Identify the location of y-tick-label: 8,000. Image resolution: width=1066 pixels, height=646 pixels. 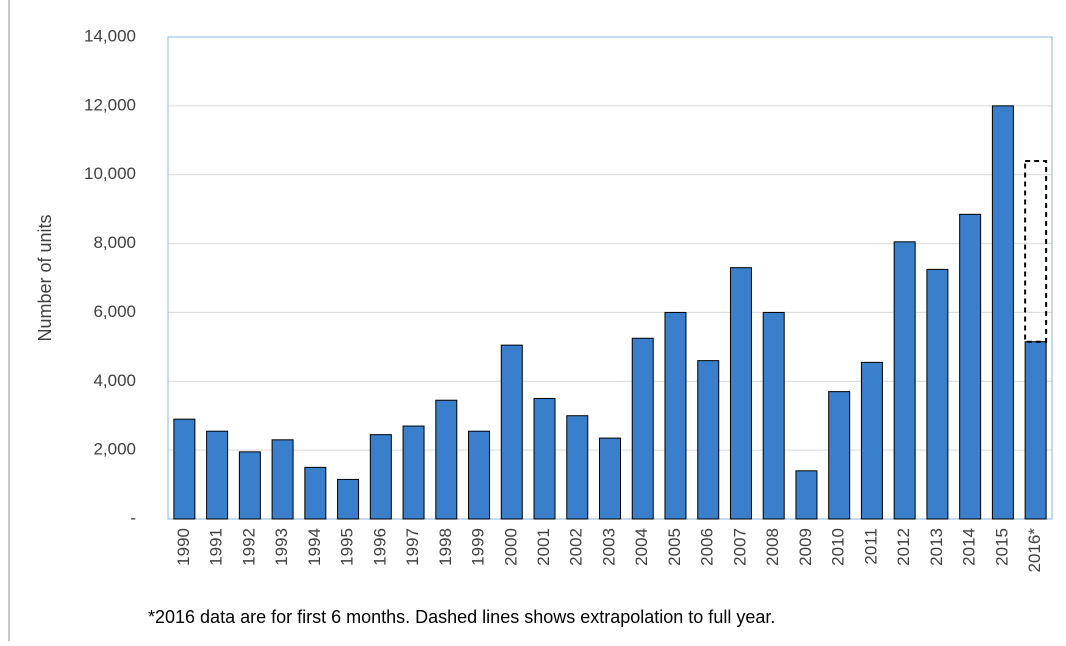
(114, 242).